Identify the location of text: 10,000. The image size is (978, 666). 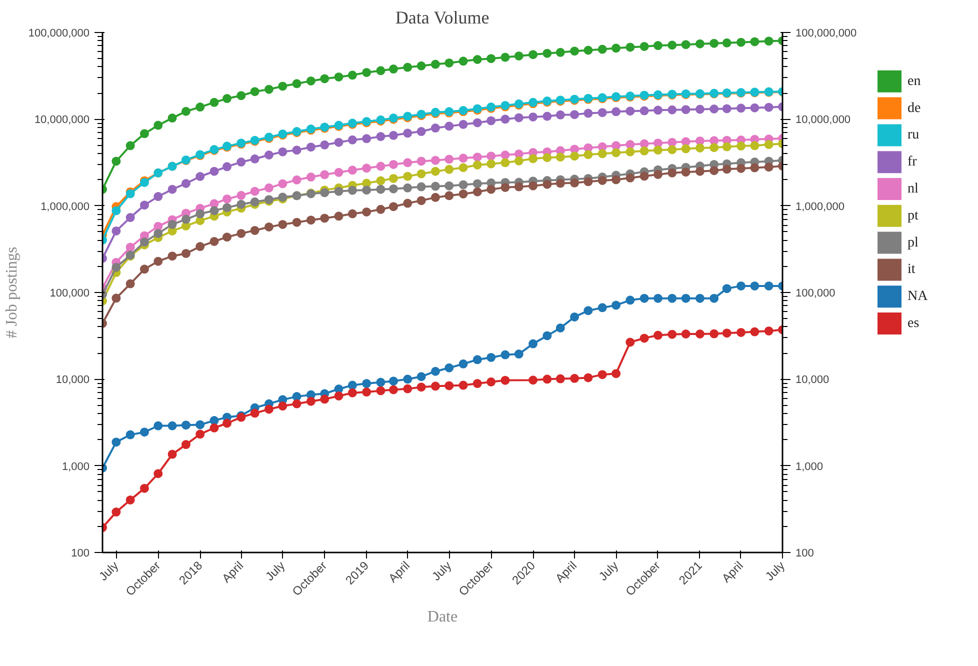
(73, 380).